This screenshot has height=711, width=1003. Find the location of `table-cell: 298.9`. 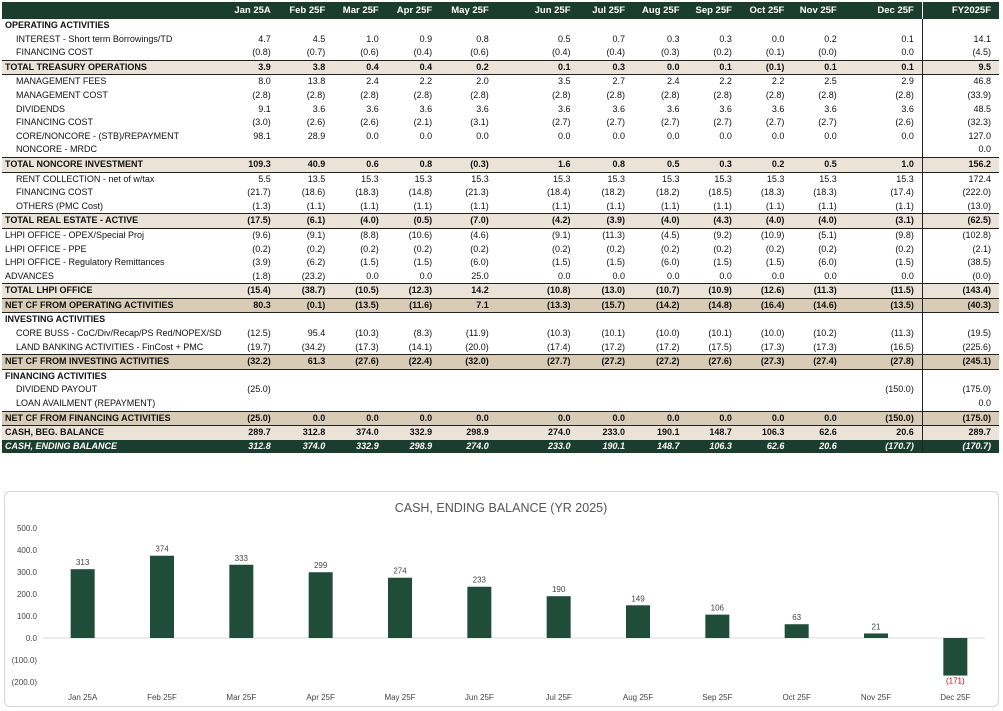

table-cell: 298.9 is located at coordinates (413, 446).